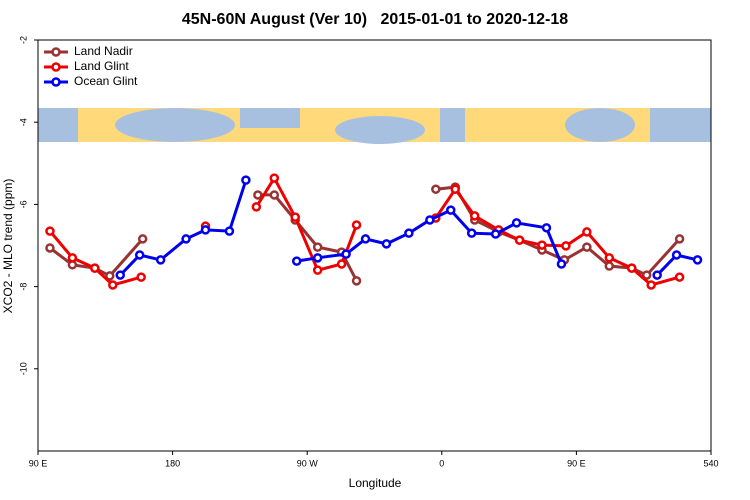 The height and width of the screenshot is (500, 750). What do you see at coordinates (23, 40) in the screenshot?
I see `y-tick-label: -2` at bounding box center [23, 40].